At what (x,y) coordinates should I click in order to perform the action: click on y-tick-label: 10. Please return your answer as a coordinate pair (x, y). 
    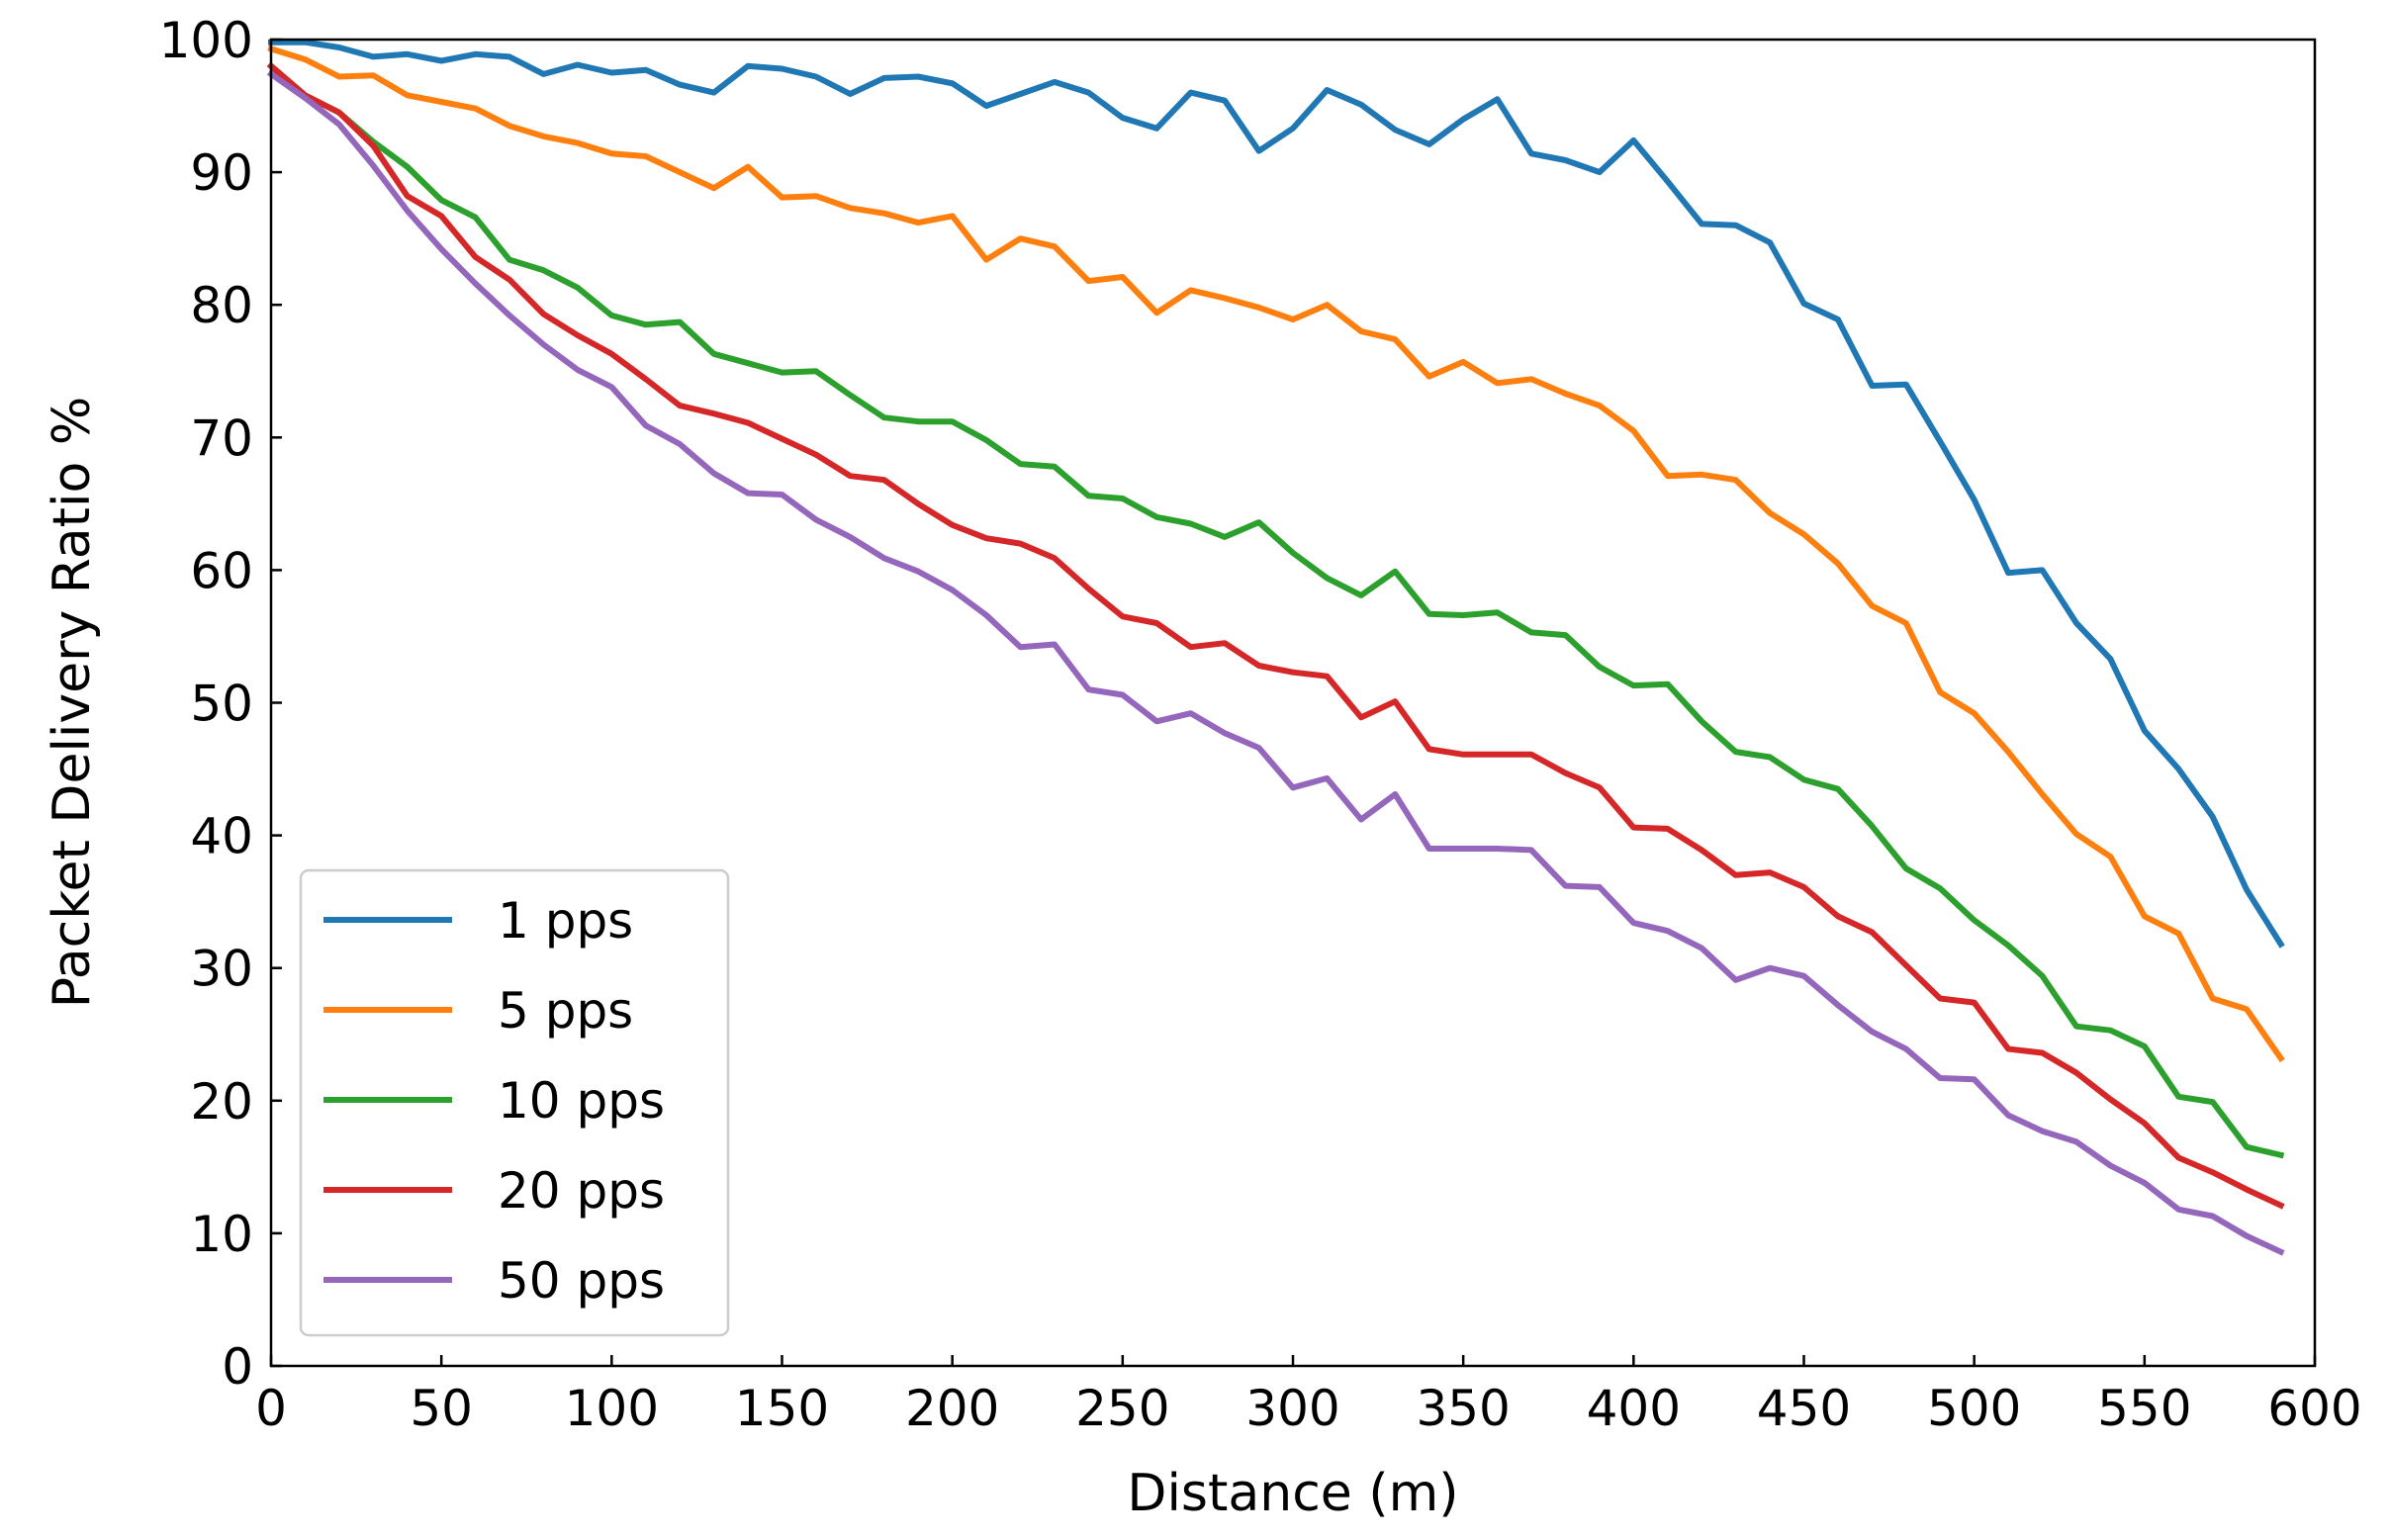
    Looking at the image, I should click on (222, 1234).